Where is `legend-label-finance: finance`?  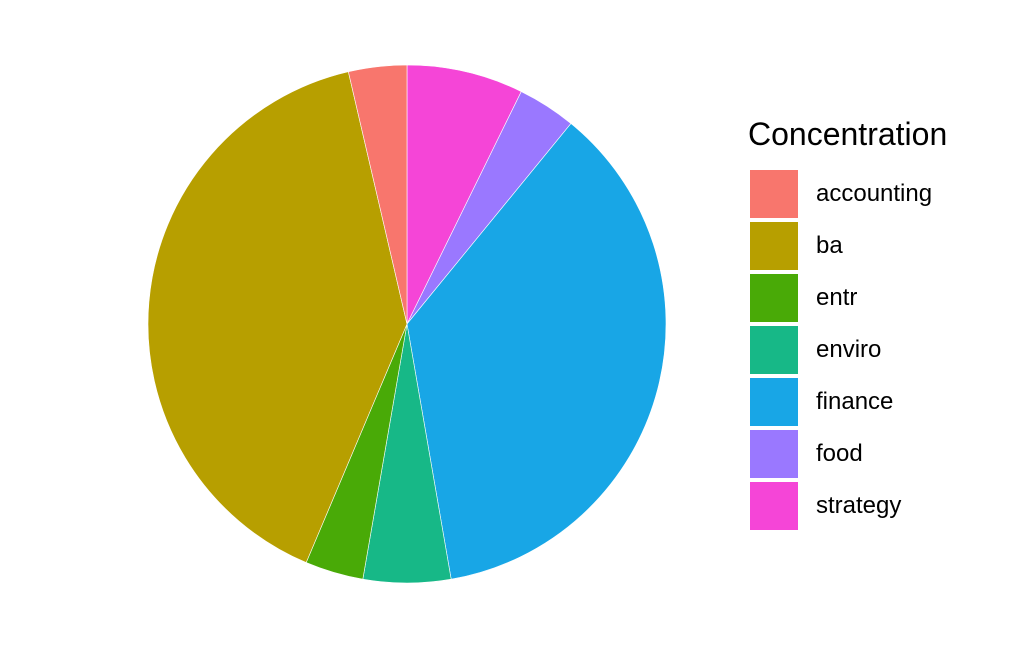 legend-label-finance: finance is located at coordinates (855, 401).